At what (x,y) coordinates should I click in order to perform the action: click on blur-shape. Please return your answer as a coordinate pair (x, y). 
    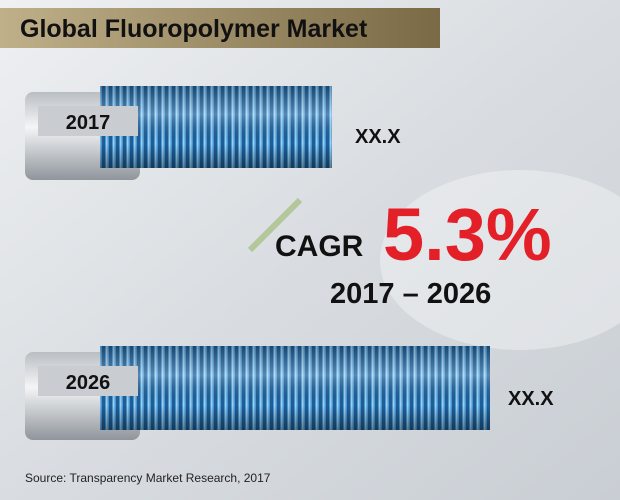
    Looking at the image, I should click on (500, 260).